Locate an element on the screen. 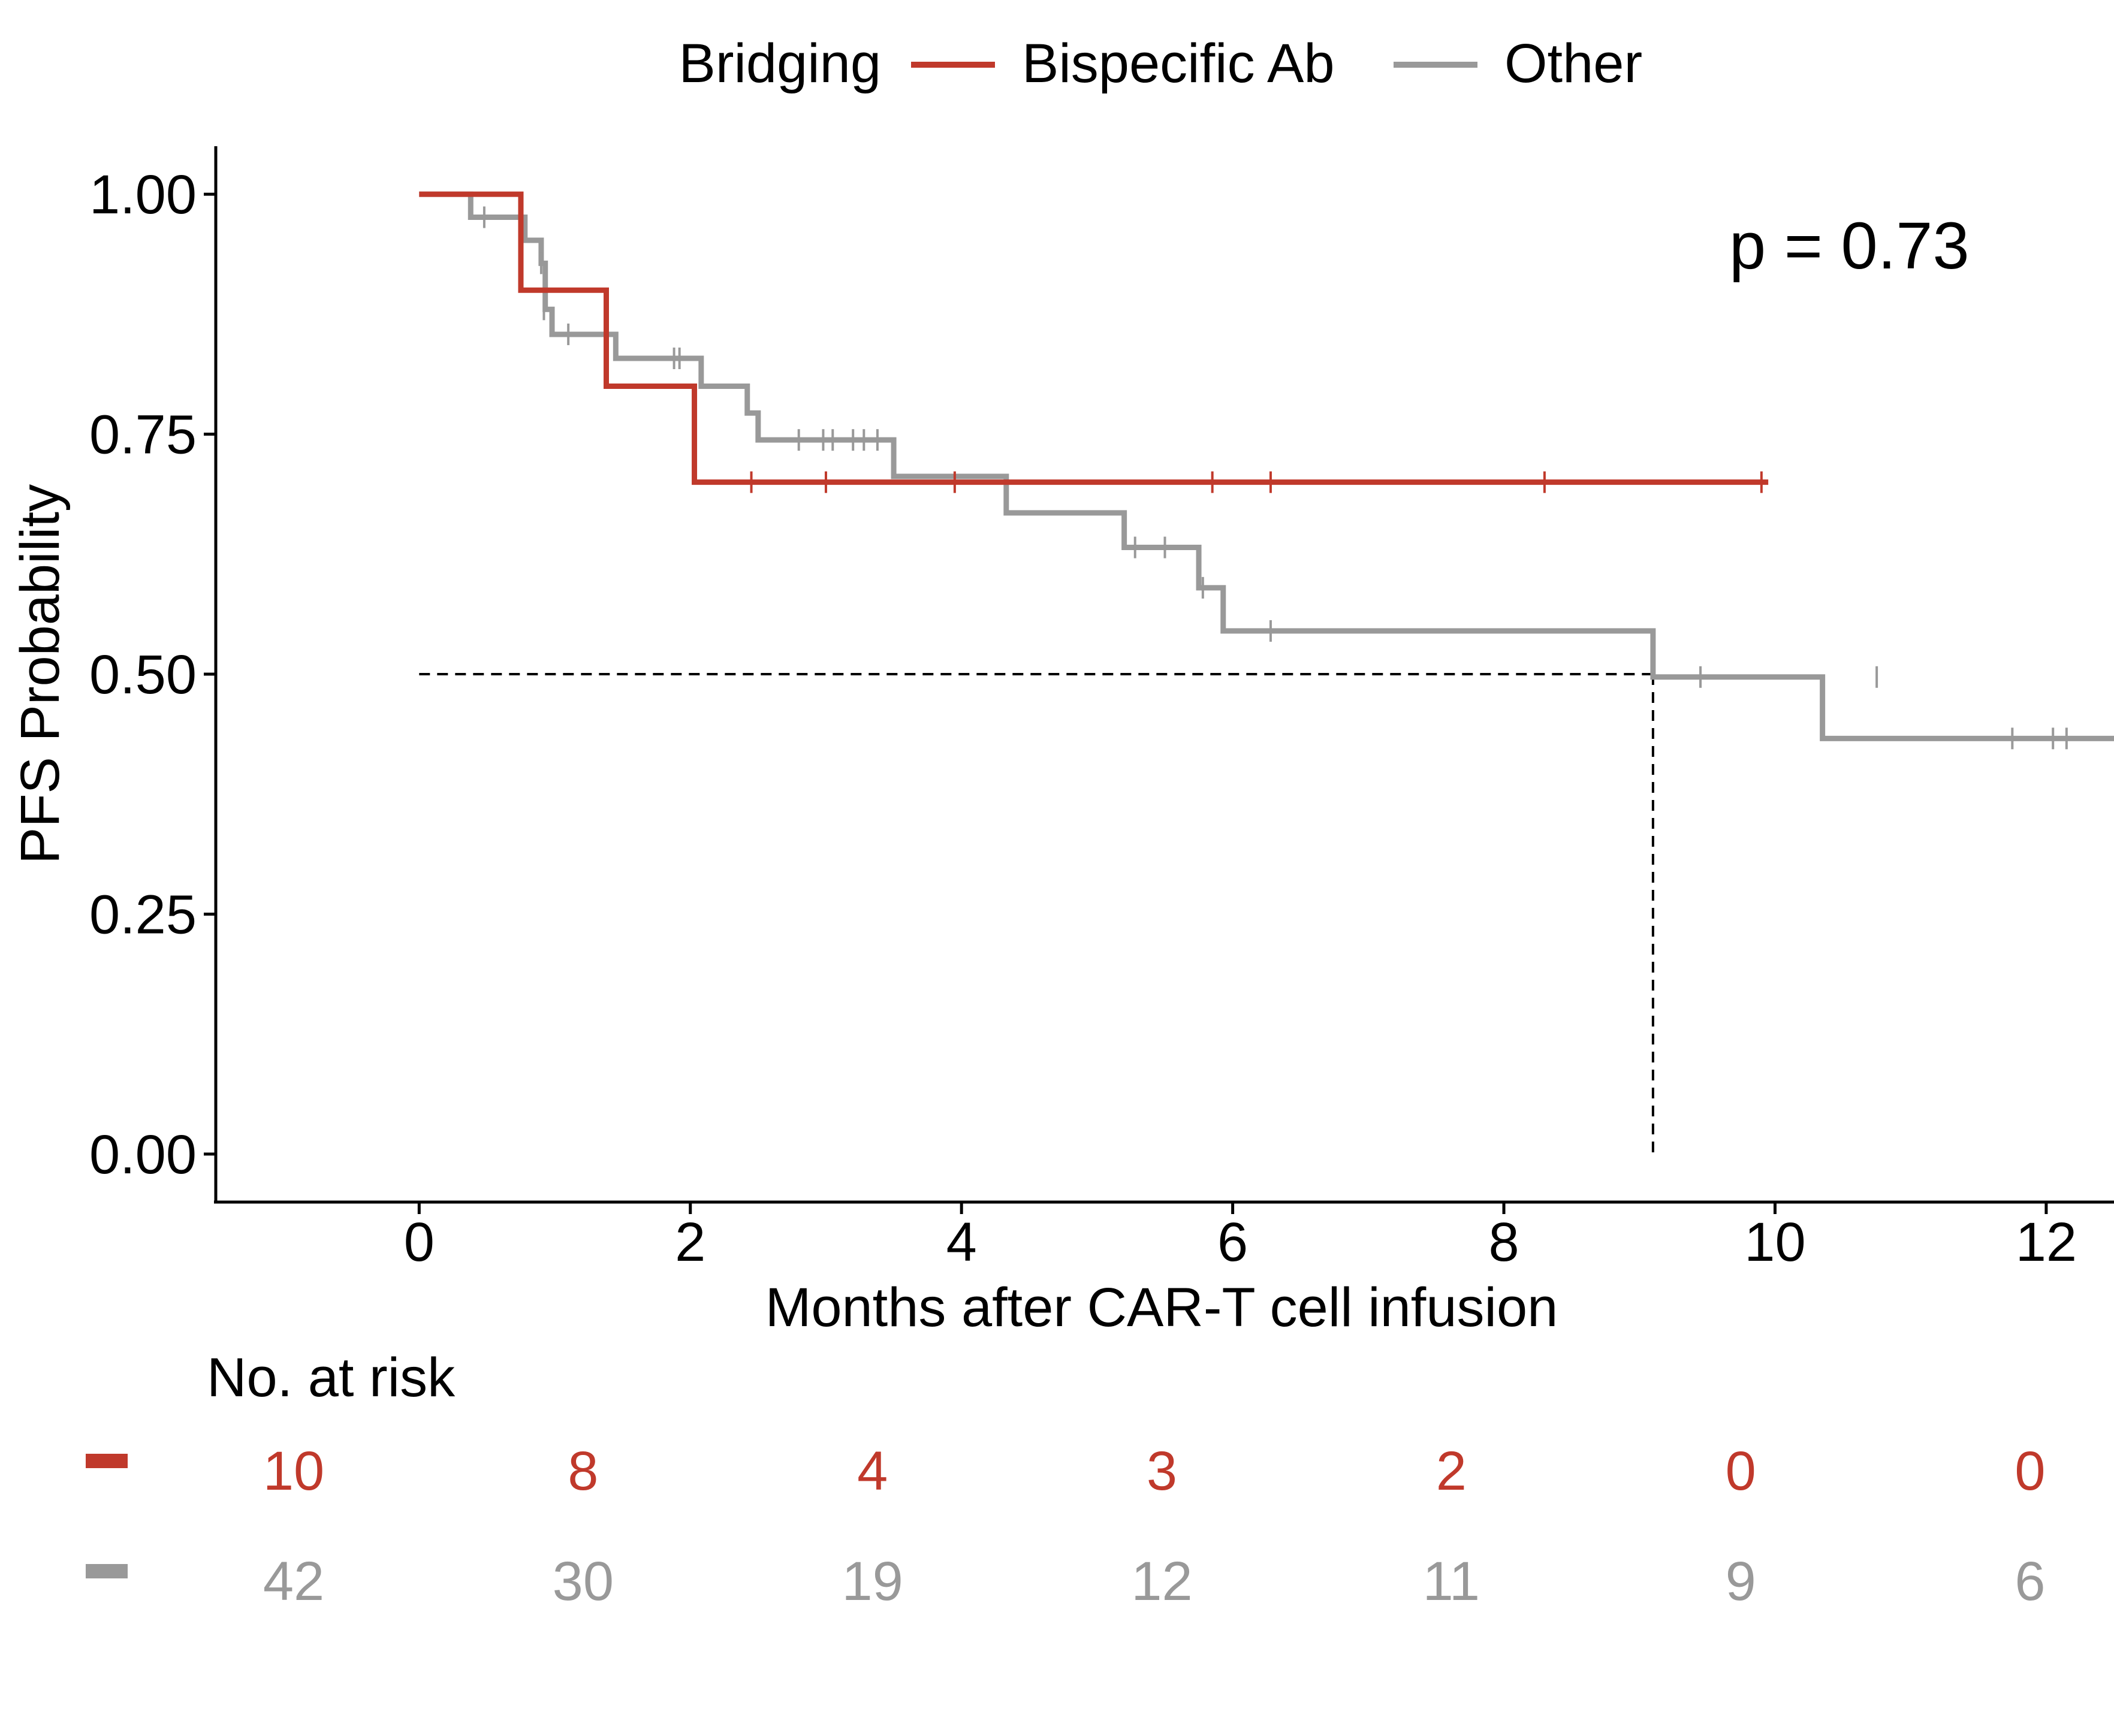  x-tick-label: 0 is located at coordinates (419, 1243).